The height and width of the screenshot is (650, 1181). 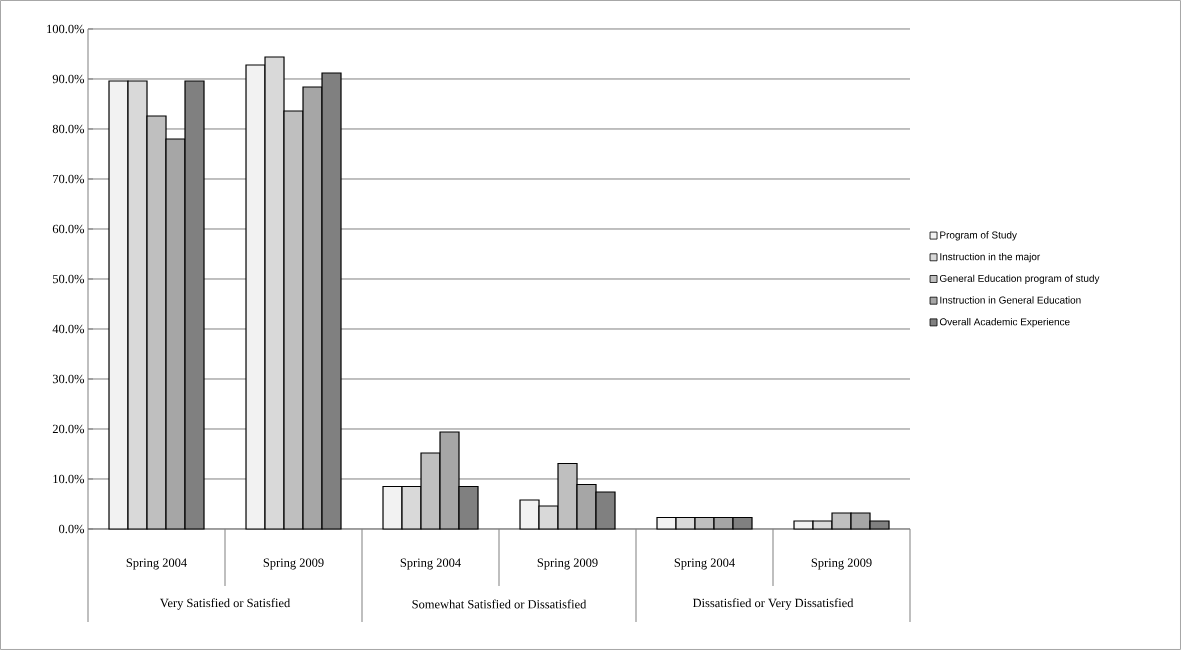 I want to click on y-tick-label: 20.0%, so click(x=68, y=429).